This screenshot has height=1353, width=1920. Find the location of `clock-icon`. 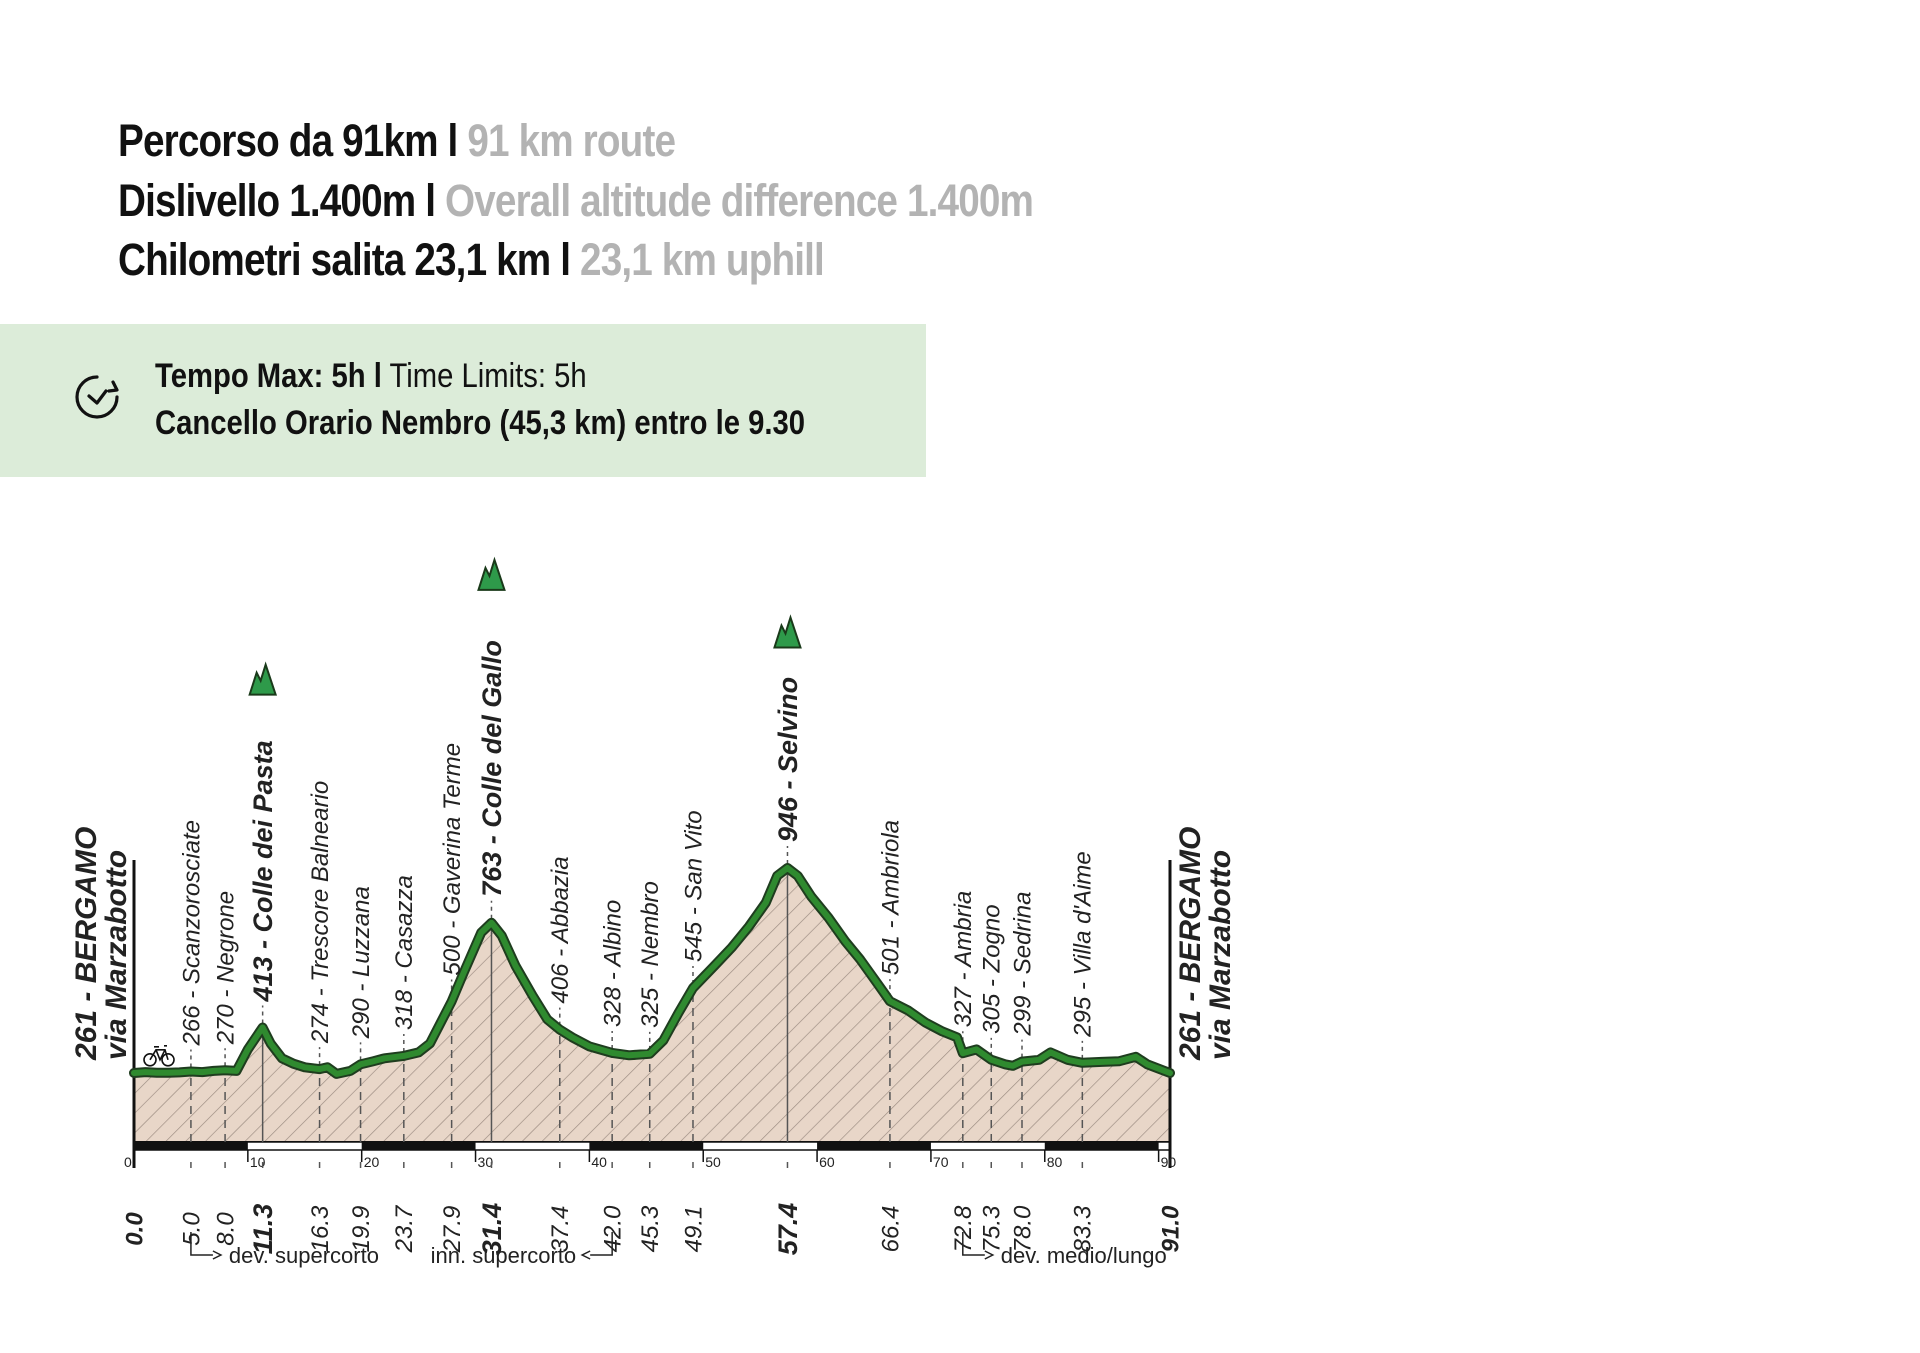

clock-icon is located at coordinates (97, 397).